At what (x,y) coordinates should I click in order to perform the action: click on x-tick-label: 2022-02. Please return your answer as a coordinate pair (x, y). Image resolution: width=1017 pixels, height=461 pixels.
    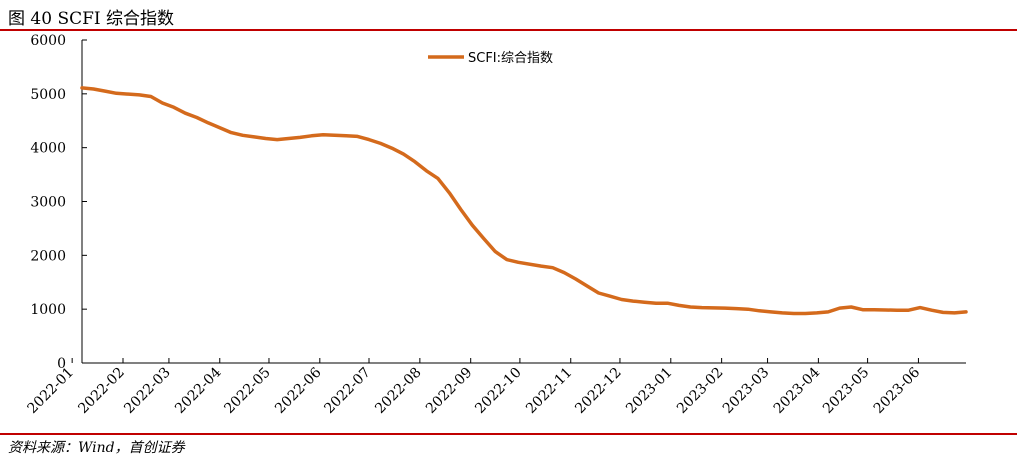
    Looking at the image, I should click on (101, 391).